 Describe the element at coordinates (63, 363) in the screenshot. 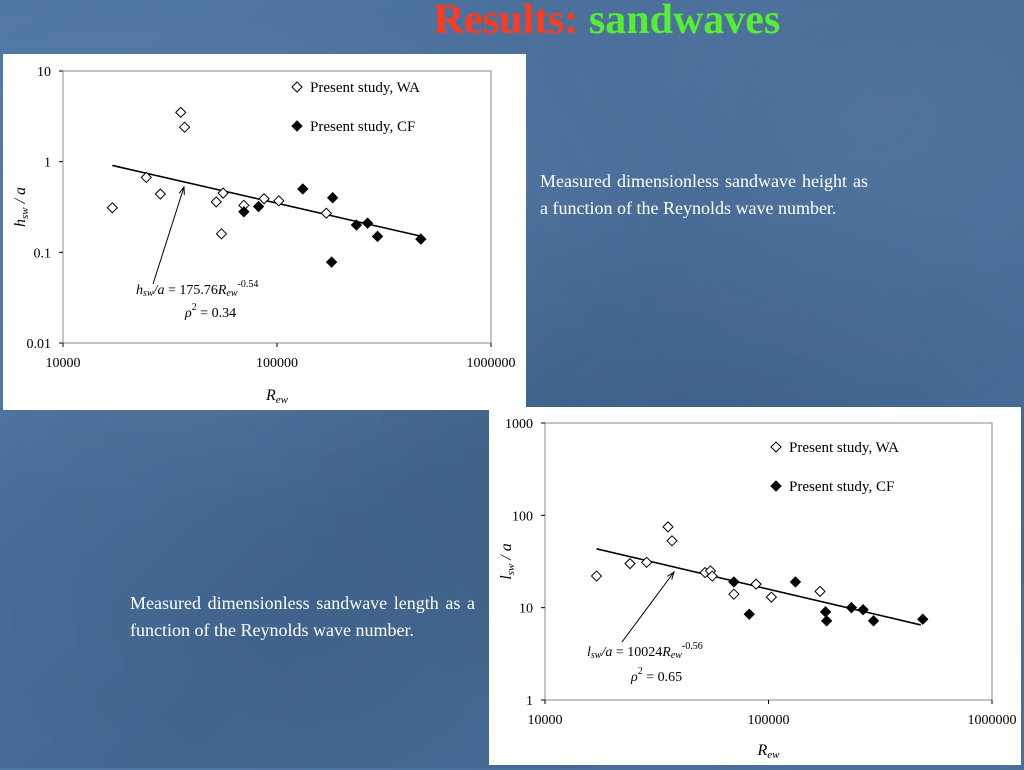

I see `height-chart-xtick-label: 10000` at that location.